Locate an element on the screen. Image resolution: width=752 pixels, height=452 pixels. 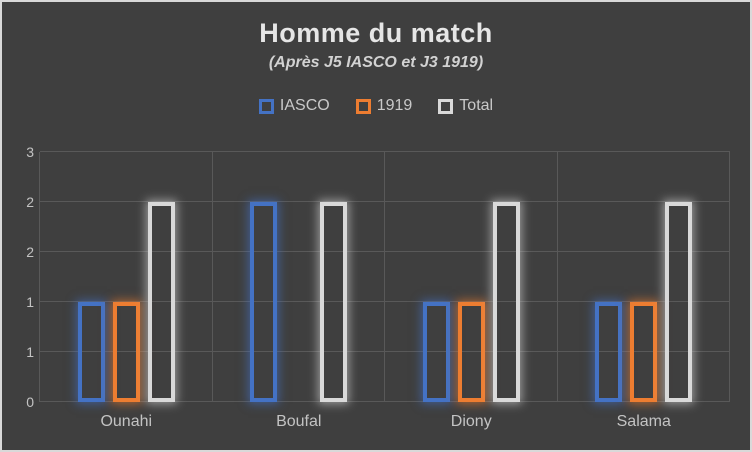
bar-iasco-boufal is located at coordinates (264, 302).